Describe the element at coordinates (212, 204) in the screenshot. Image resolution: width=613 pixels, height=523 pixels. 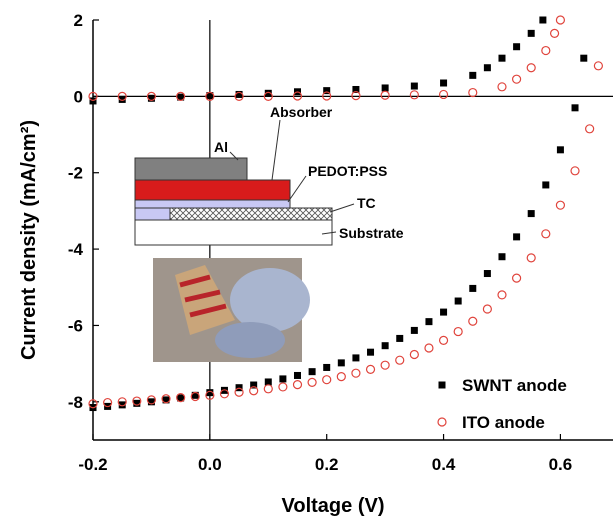
I see `pedot-layer` at that location.